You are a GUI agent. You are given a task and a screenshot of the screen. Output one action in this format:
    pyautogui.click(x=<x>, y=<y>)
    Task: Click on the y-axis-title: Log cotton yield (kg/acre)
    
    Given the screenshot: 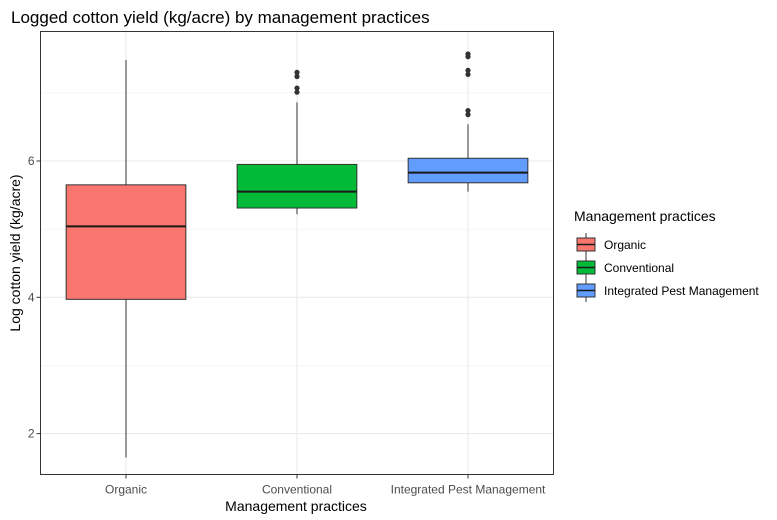 What is the action you would take?
    pyautogui.click(x=15, y=252)
    